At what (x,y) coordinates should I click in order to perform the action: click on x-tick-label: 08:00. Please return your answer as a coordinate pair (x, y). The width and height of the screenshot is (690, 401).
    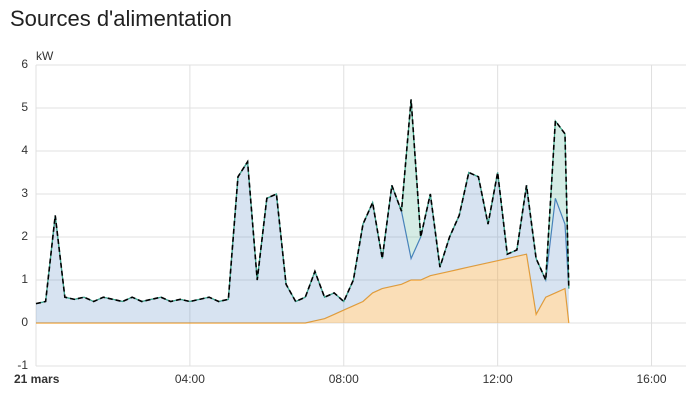
    Looking at the image, I should click on (344, 379).